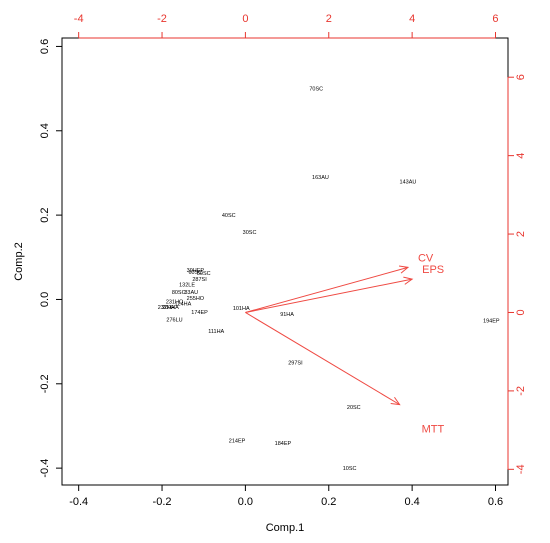 Image resolution: width=550 pixels, height=543 pixels. What do you see at coordinates (19, 261) in the screenshot?
I see `y-axis-title: Comp.2` at bounding box center [19, 261].